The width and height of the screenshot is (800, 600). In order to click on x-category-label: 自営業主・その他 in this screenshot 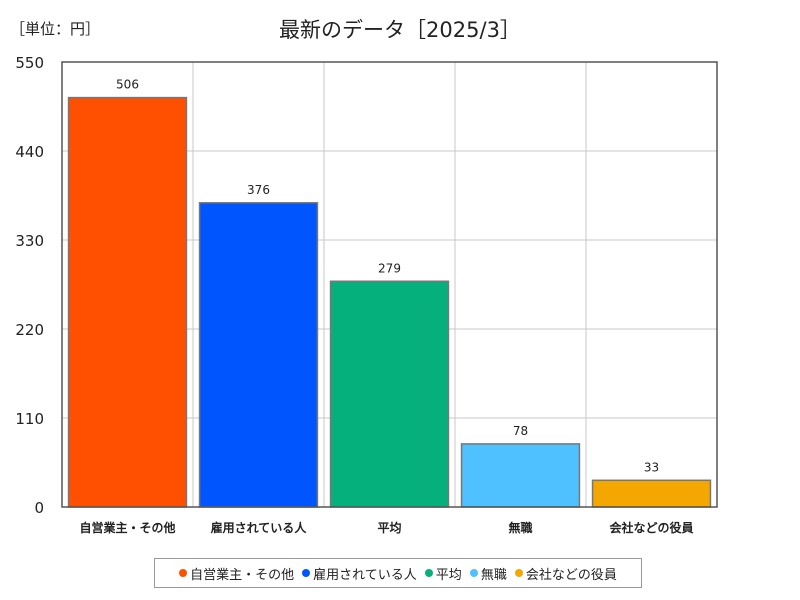, I will do `click(127, 527)`.